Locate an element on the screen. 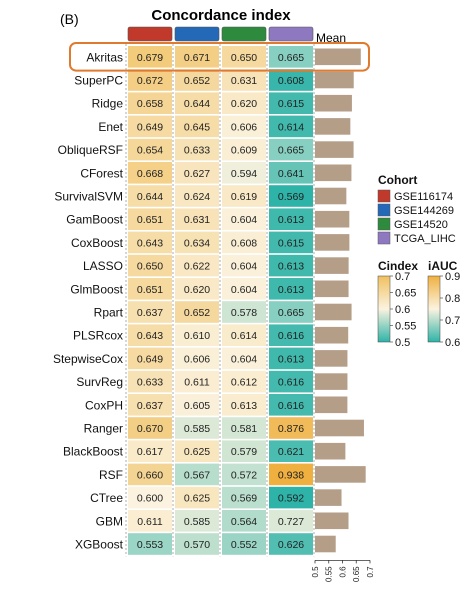 The image size is (474, 594). cell-value-2-3: 0.615 is located at coordinates (291, 104).